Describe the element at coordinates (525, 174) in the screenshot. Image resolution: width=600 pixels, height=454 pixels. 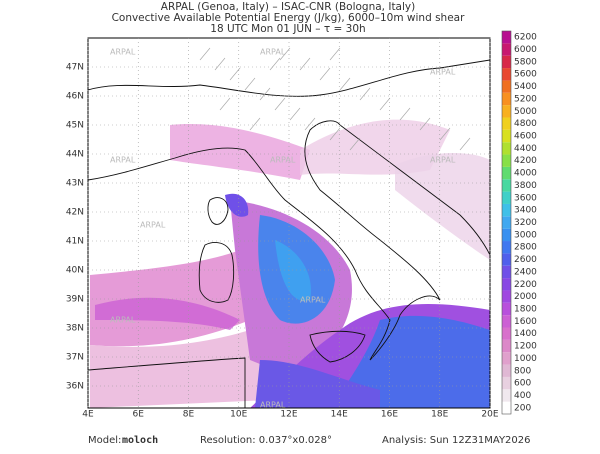
I see `colorbar-label: 4000` at that location.